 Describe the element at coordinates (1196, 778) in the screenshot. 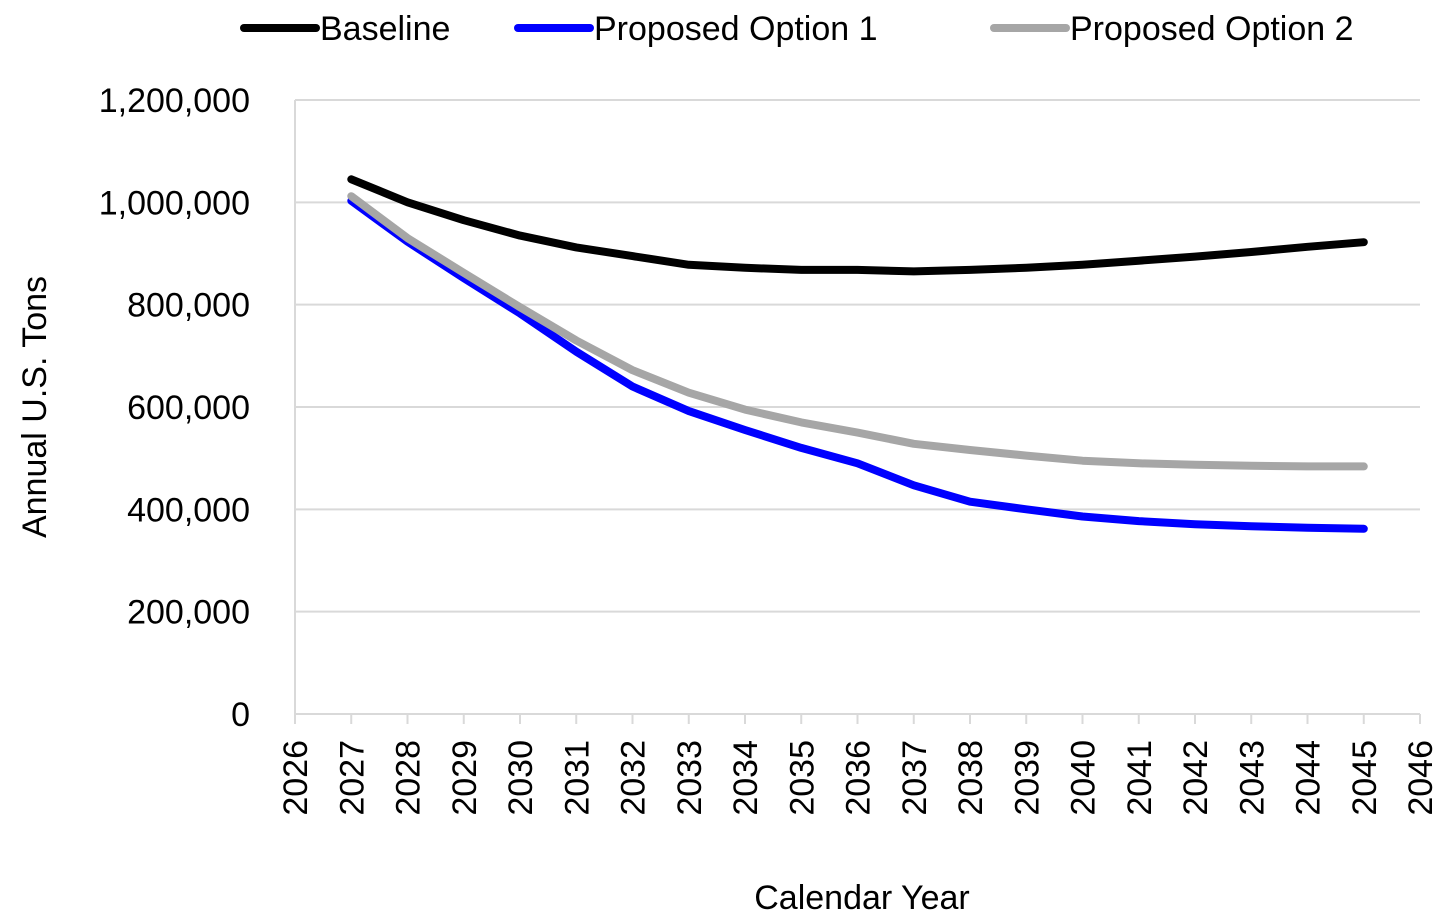

I see `x-tick-label: 2042` at that location.